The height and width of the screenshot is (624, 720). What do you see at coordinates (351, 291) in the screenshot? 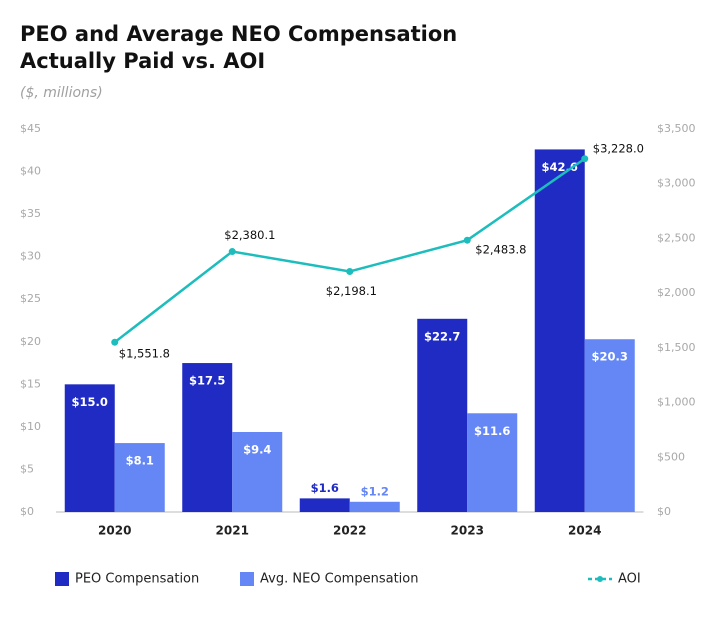
I see `aoi-label: $2,198.1` at bounding box center [351, 291].